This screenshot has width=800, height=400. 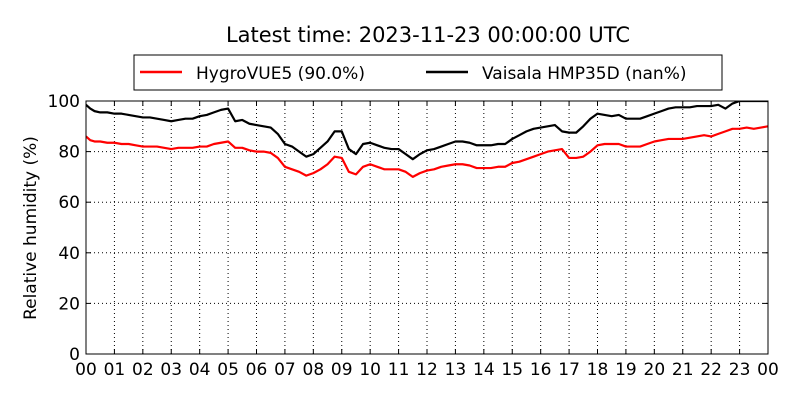 What do you see at coordinates (370, 370) in the screenshot?
I see `x-tick-label: 10` at bounding box center [370, 370].